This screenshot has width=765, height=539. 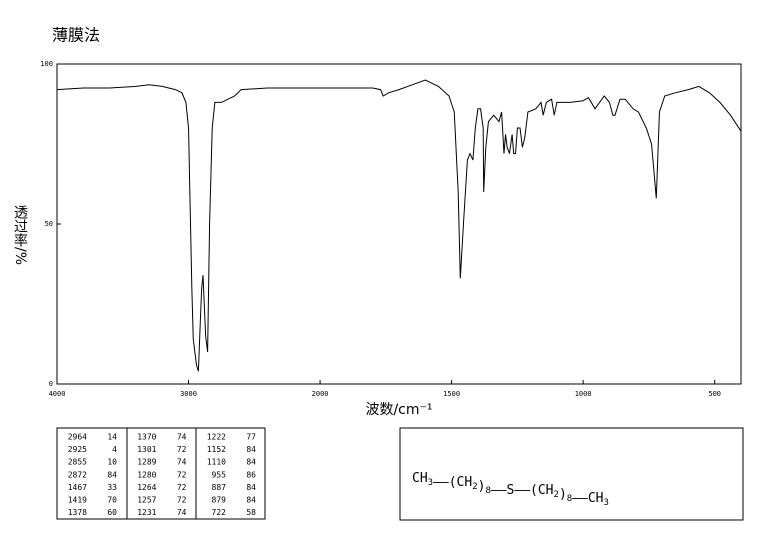 I want to click on peak-wavenumber: 1467, so click(x=77, y=487).